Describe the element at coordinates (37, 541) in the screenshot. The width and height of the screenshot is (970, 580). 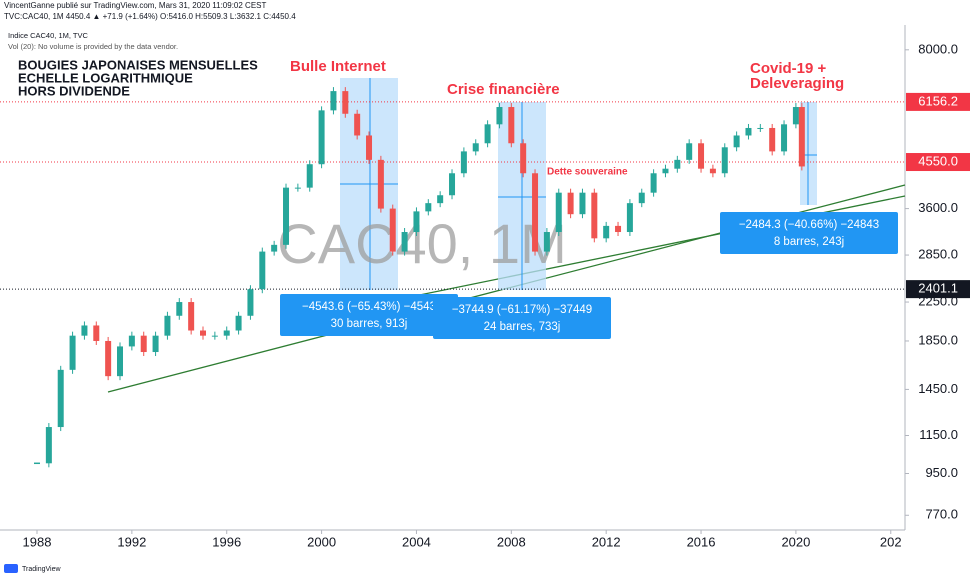
I see `x-tick-label: 1988` at that location.